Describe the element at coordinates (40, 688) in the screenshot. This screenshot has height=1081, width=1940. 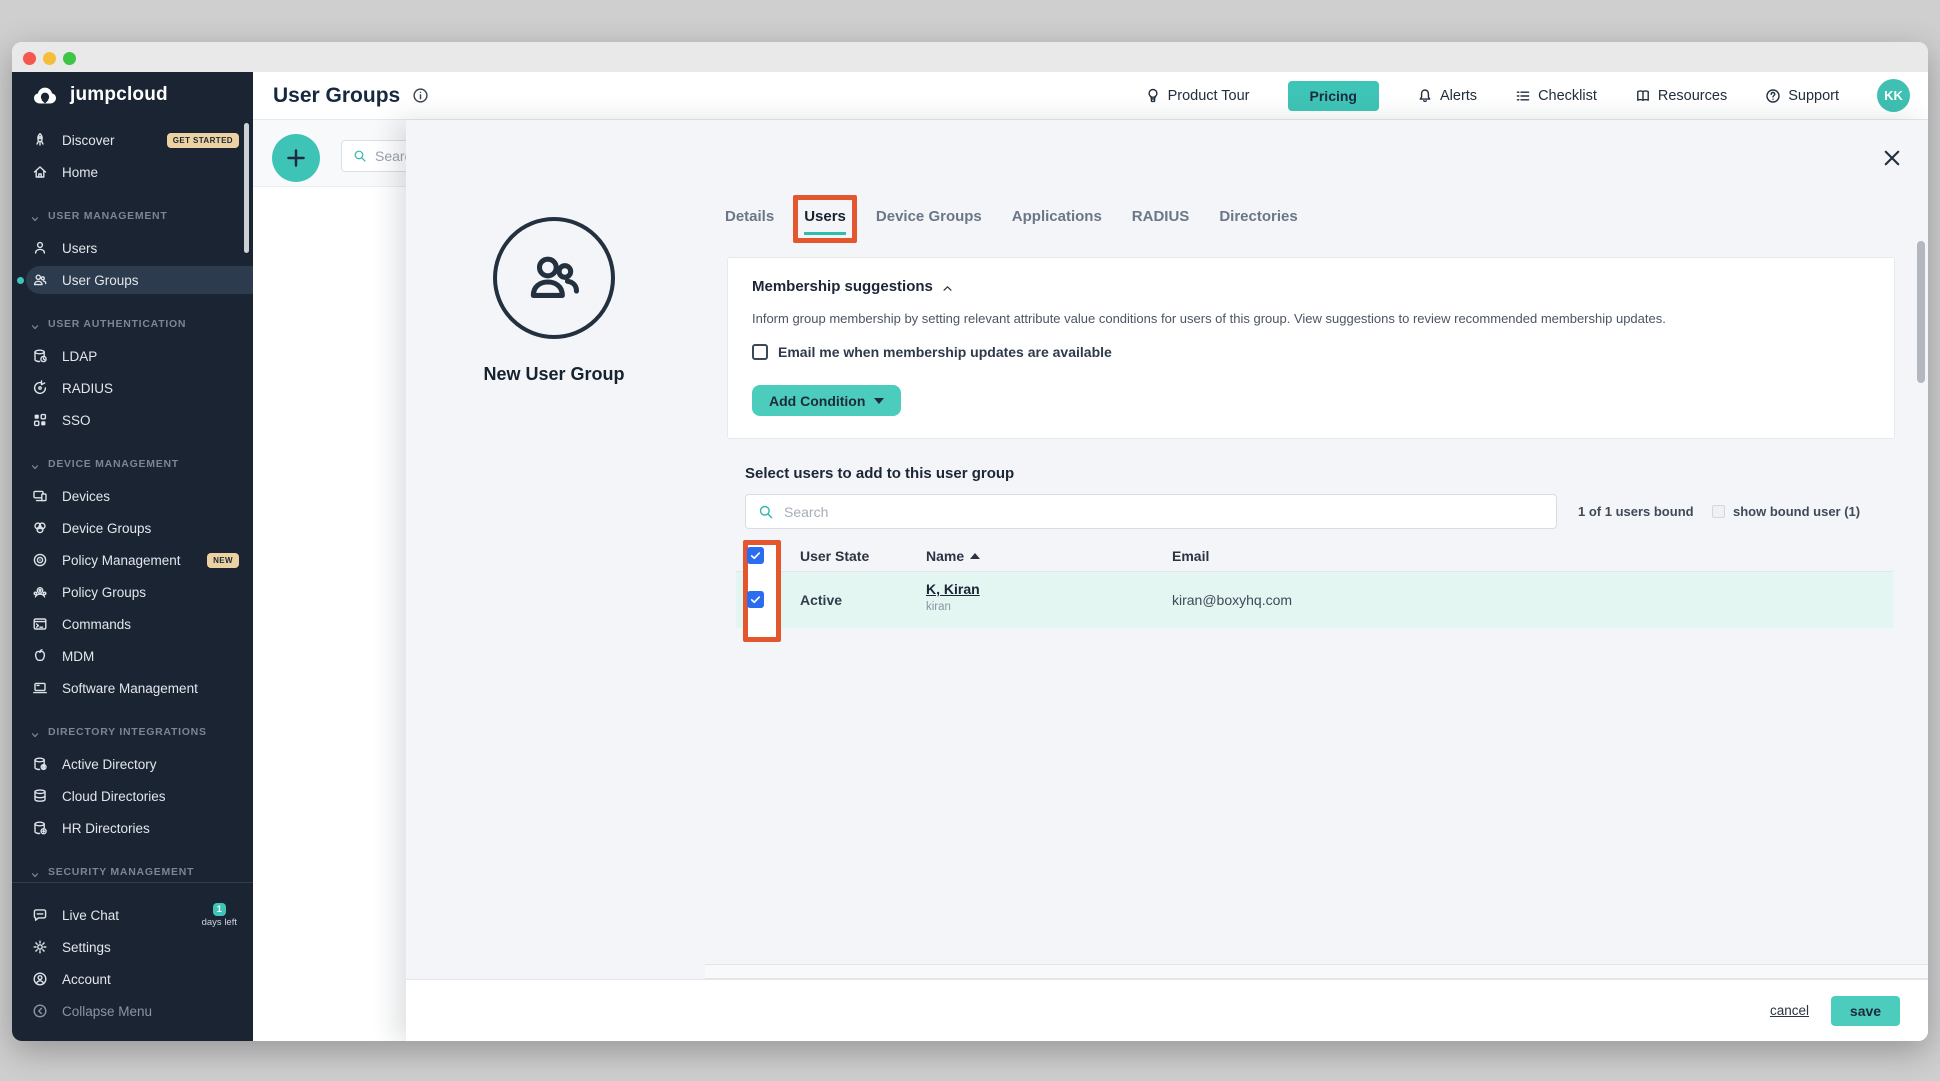
I see `software-icon` at that location.